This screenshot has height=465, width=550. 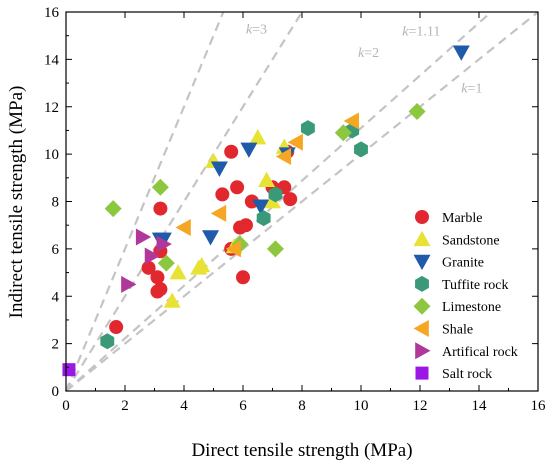 What do you see at coordinates (301, 450) in the screenshot?
I see `x-axis-title: Direct tensile strength (MPa)` at bounding box center [301, 450].